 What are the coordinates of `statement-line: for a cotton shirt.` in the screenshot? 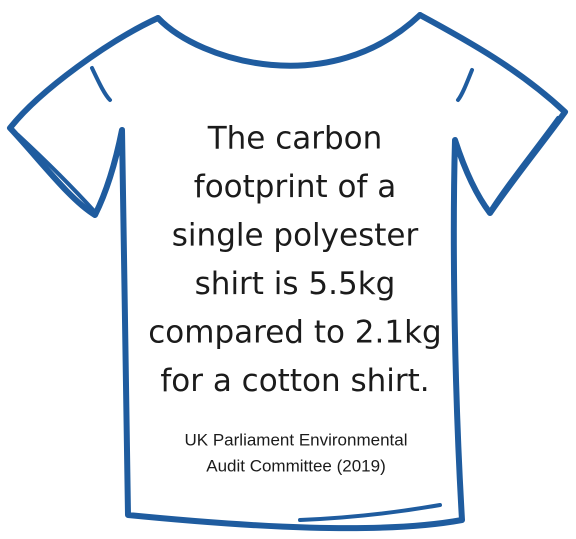 It's located at (294, 381).